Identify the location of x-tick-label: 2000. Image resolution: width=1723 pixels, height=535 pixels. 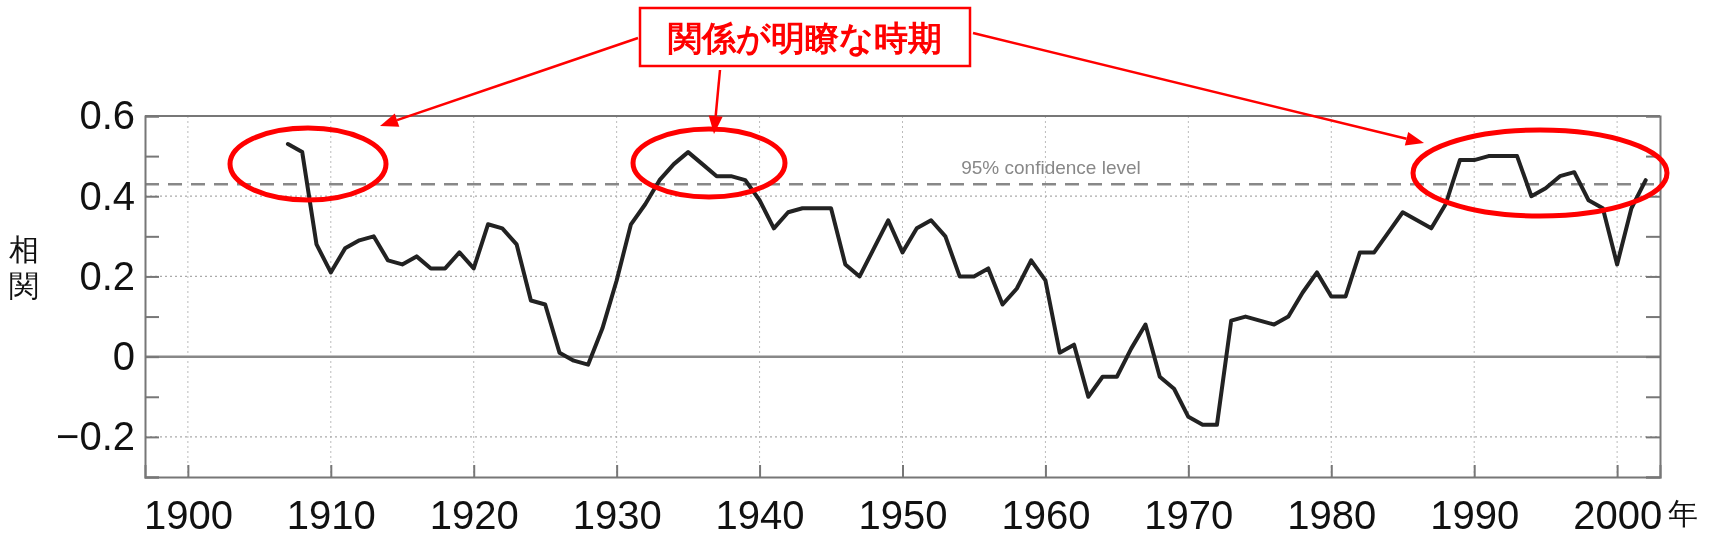
(1618, 514).